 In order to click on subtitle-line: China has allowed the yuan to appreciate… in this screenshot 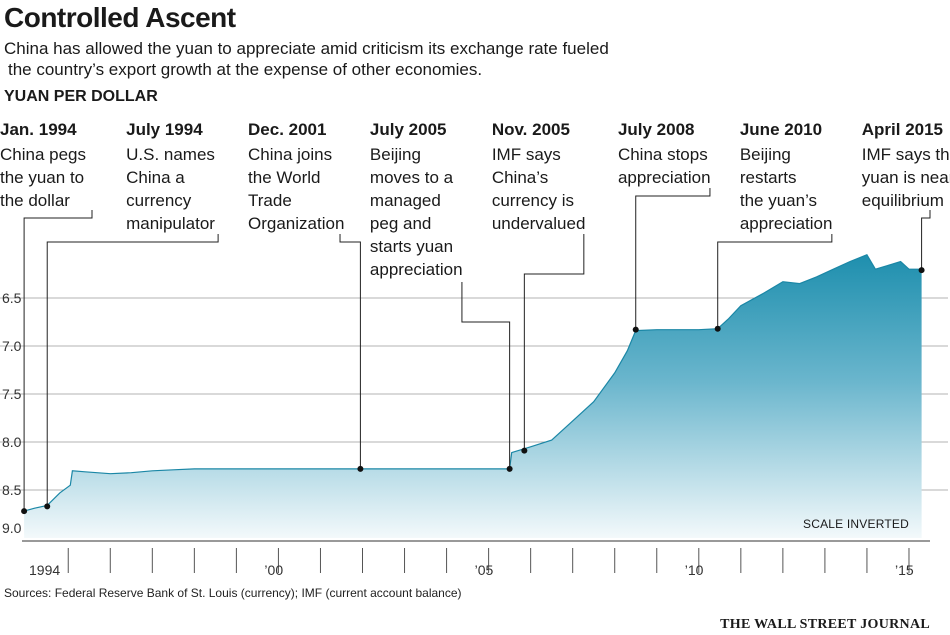, I will do `click(306, 48)`.